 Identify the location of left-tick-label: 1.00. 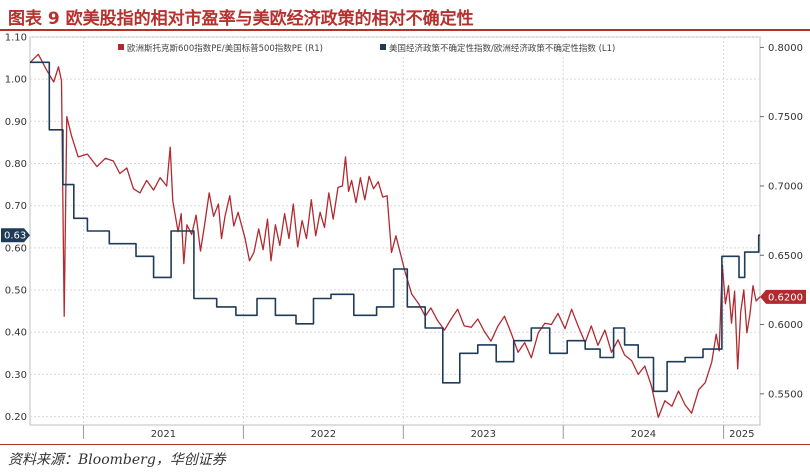
(16, 80).